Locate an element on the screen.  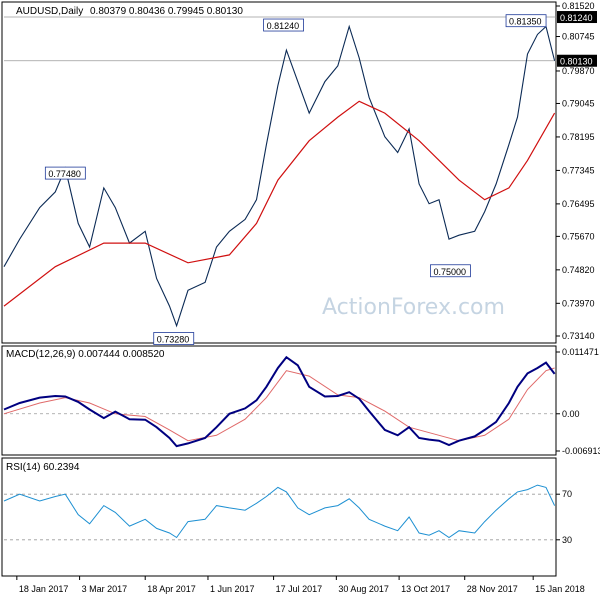
price-tick-label: 0.77345 is located at coordinates (578, 170).